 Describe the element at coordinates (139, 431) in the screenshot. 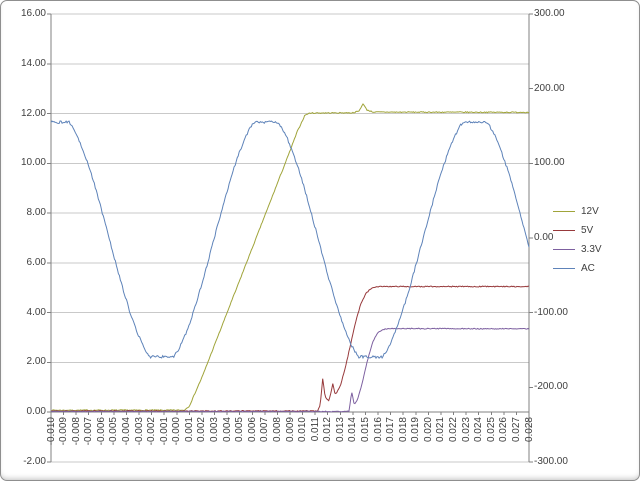

I see `x-tick-label: -0.003` at that location.